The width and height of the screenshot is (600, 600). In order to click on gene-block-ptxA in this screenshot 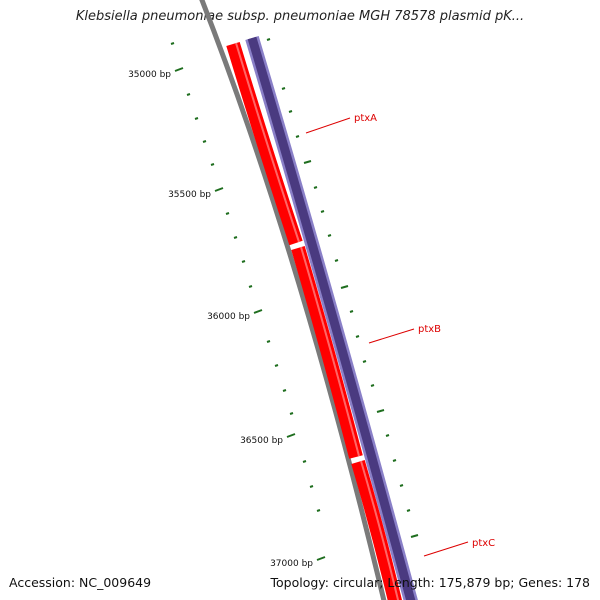, I will do `click(264, 143)`.